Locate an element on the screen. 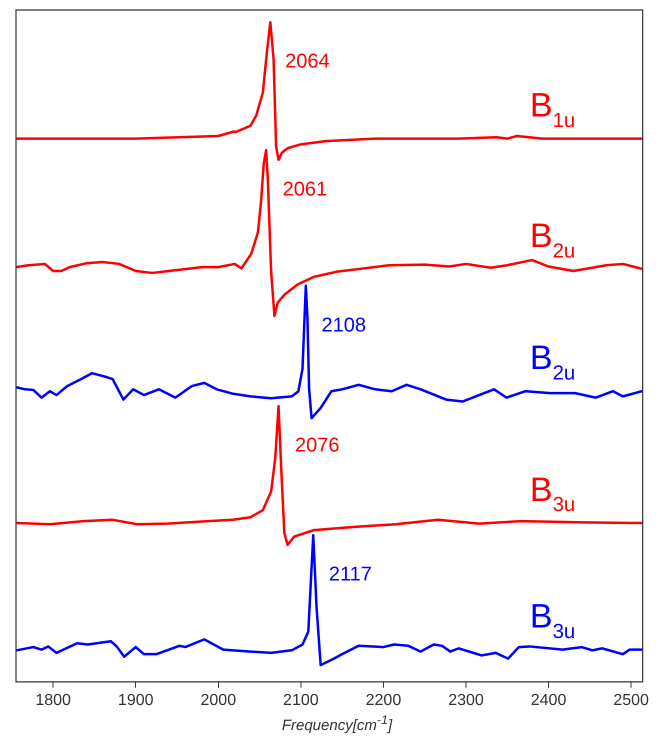 The height and width of the screenshot is (745, 660). annotation: 2117 is located at coordinates (350, 575).